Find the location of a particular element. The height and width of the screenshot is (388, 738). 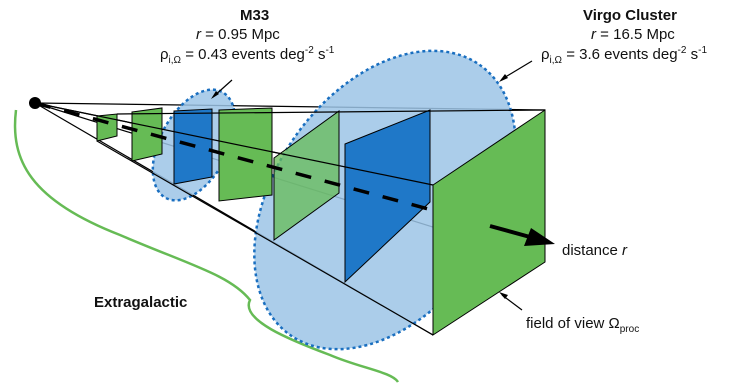

virgo-leader-head is located at coordinates (503, 78).